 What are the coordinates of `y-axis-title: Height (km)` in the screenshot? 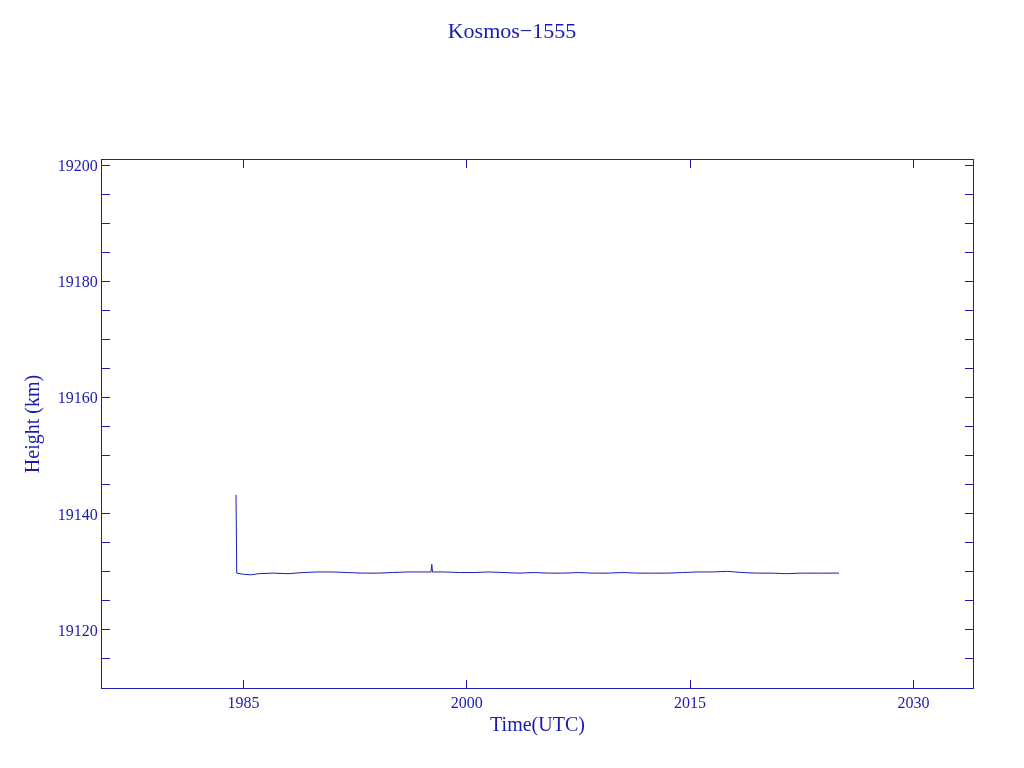 It's located at (33, 424).